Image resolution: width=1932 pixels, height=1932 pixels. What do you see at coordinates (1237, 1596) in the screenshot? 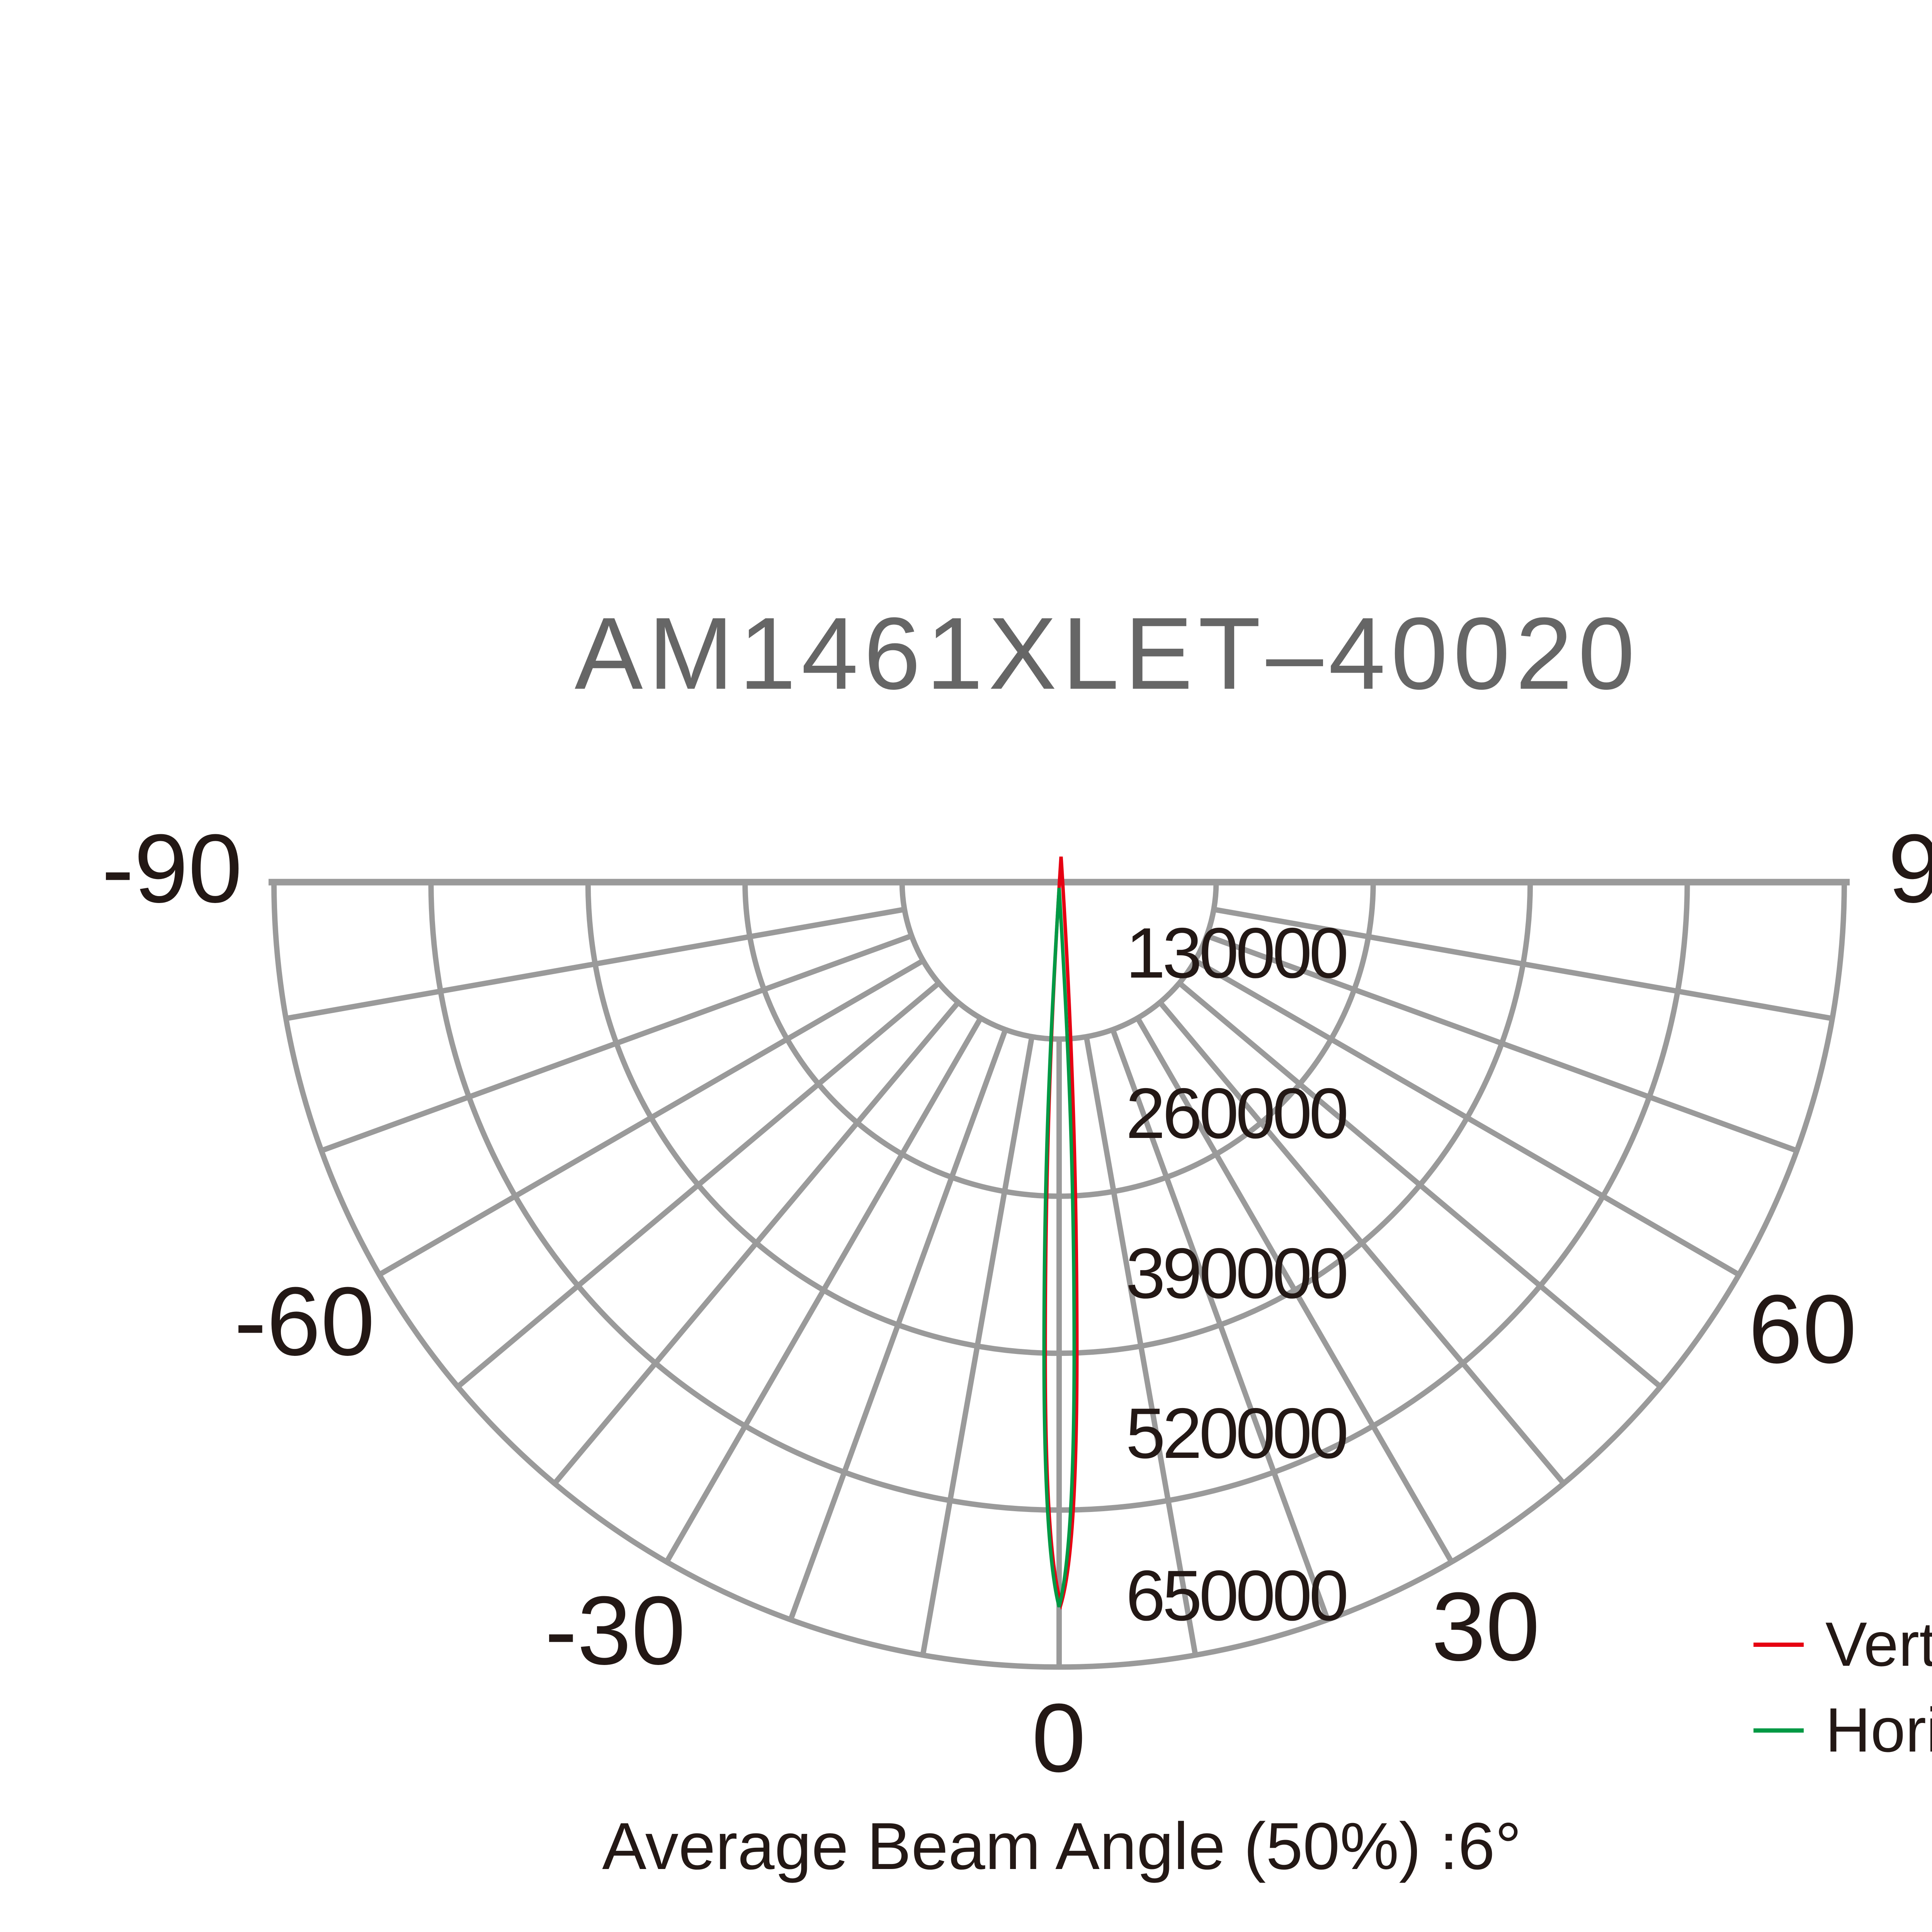
I see `radial-tick-650000: 650000` at bounding box center [1237, 1596].